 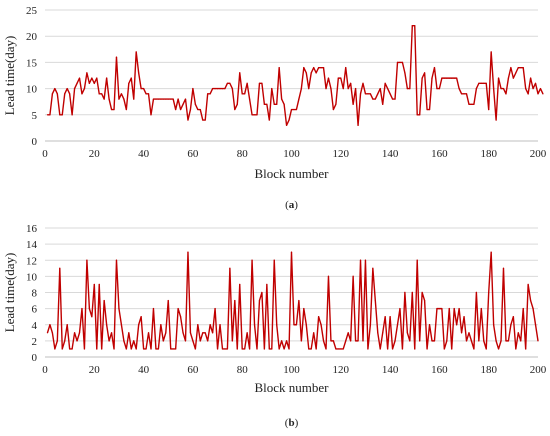 What do you see at coordinates (297, 423) in the screenshot?
I see `caption-suffix: )` at bounding box center [297, 423].